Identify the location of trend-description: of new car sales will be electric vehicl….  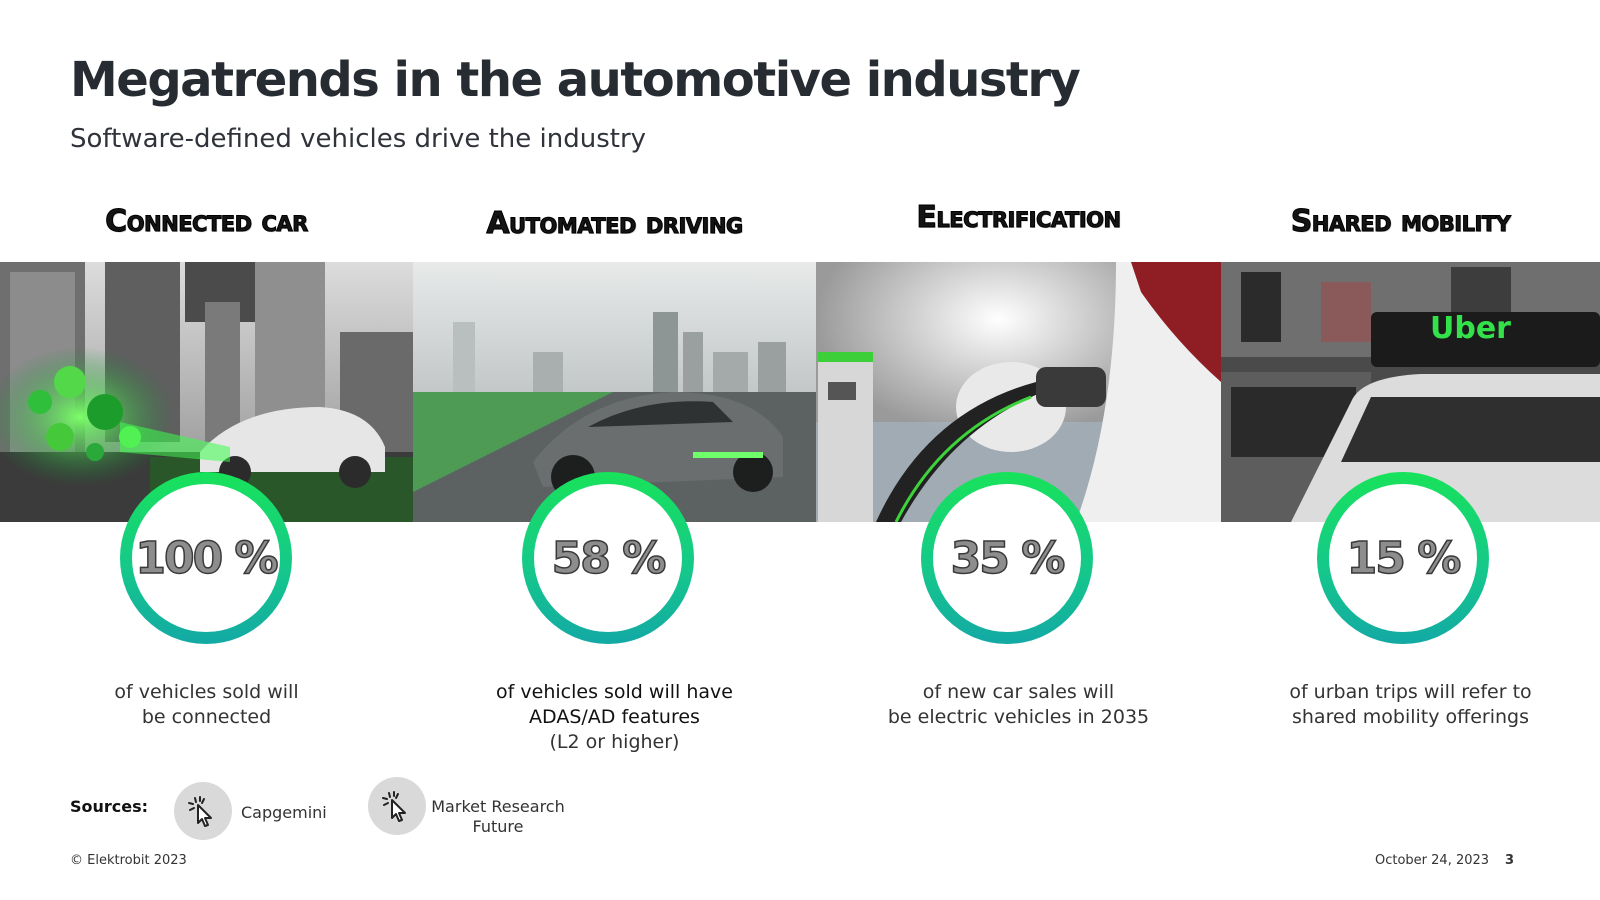
(1018, 704).